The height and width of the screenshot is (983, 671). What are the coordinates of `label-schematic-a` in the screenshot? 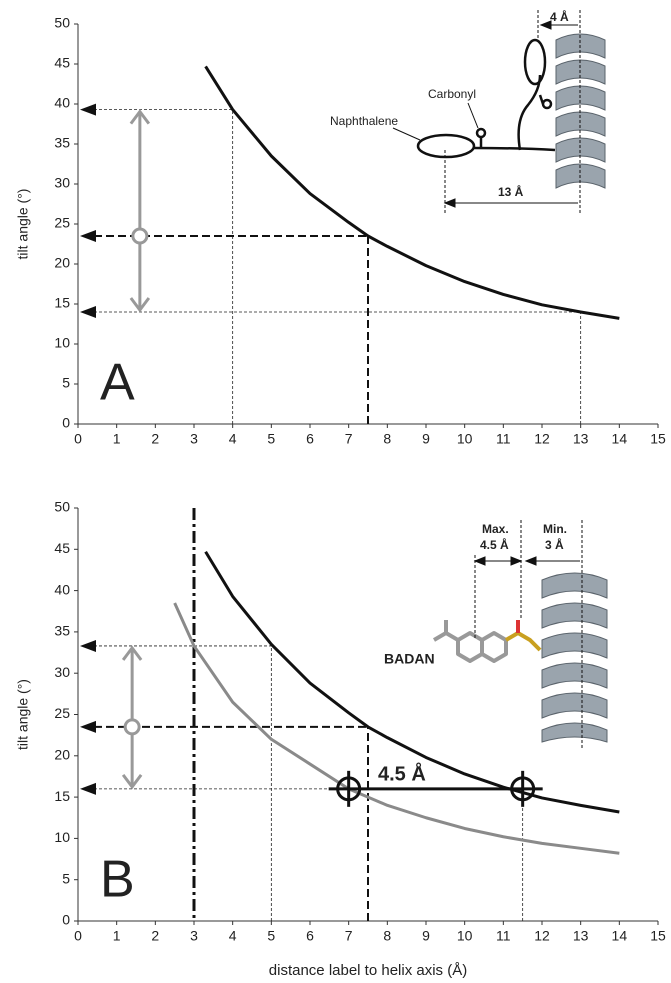 It's located at (486, 98).